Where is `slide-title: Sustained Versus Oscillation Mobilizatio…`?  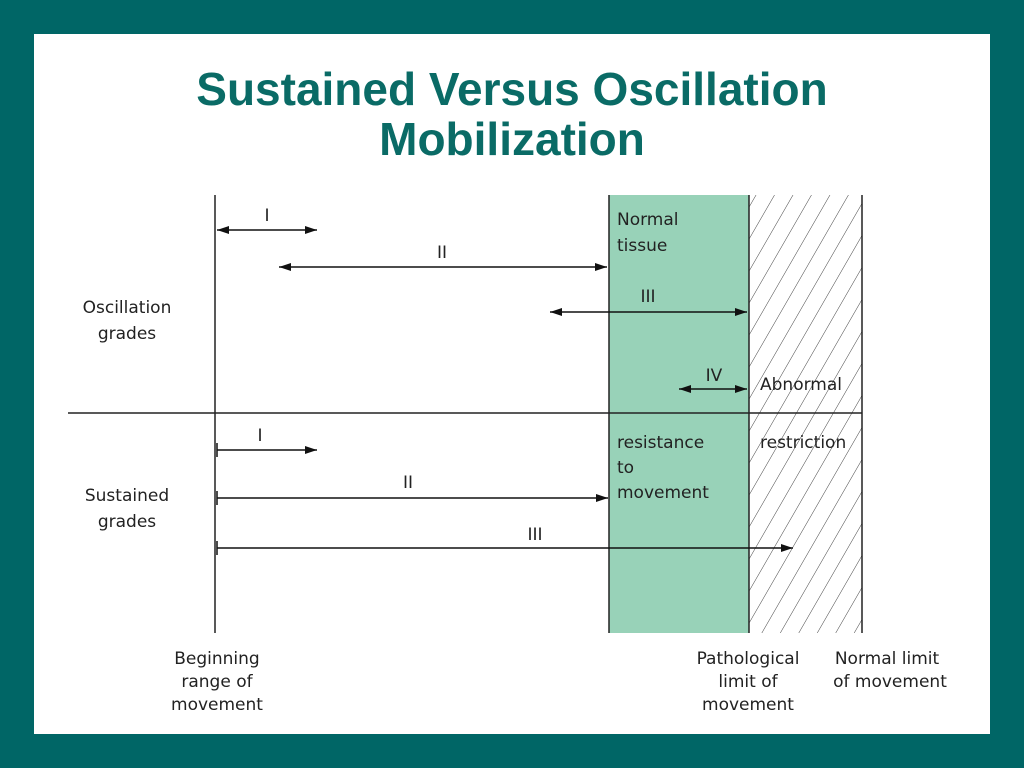 slide-title: Sustained Versus Oscillation Mobilizatio… is located at coordinates (512, 114).